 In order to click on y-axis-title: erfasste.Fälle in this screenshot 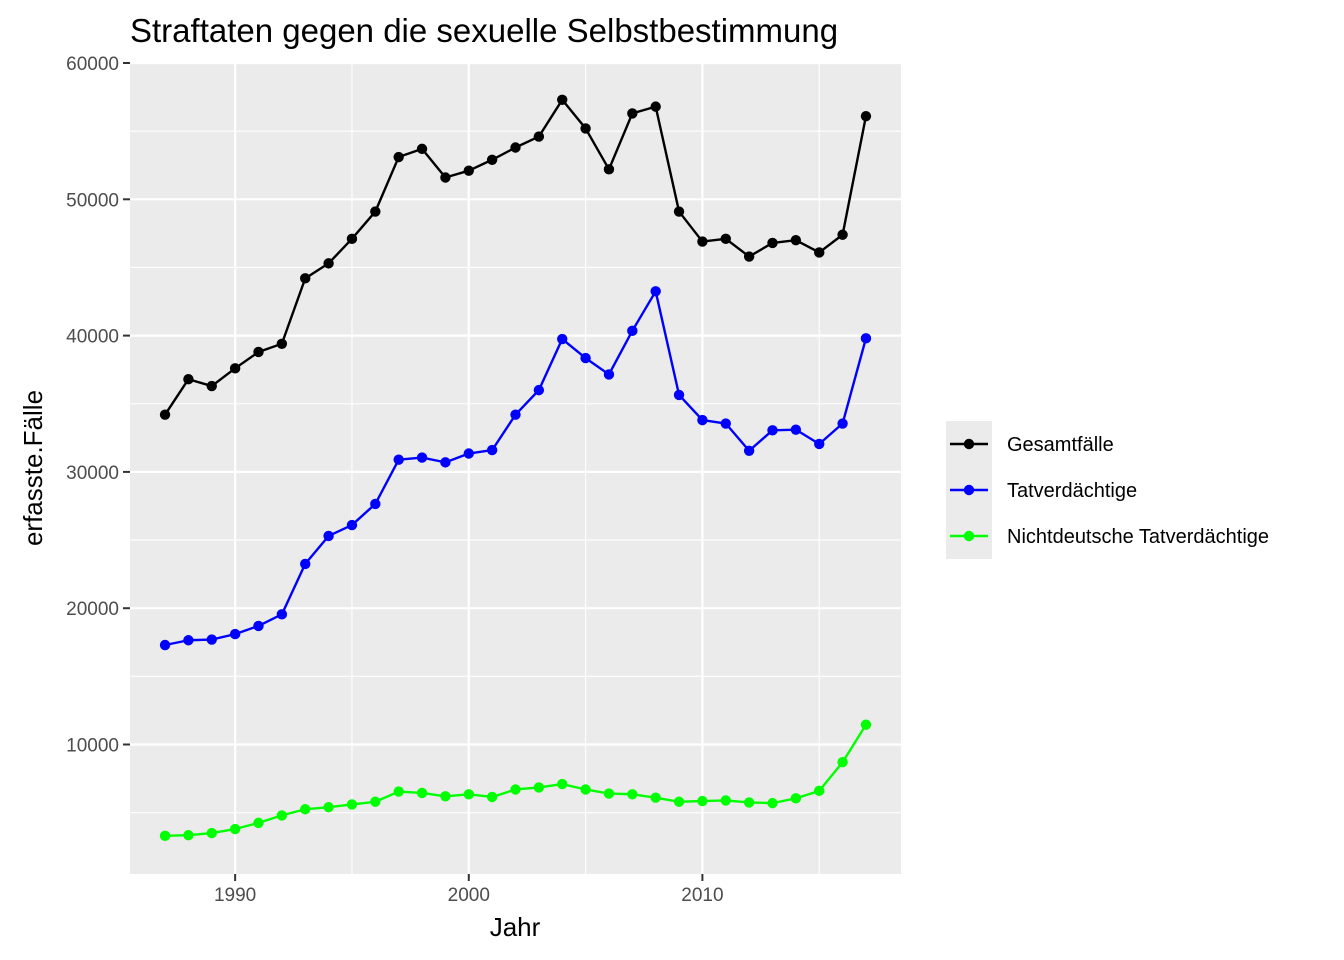, I will do `click(33, 468)`.